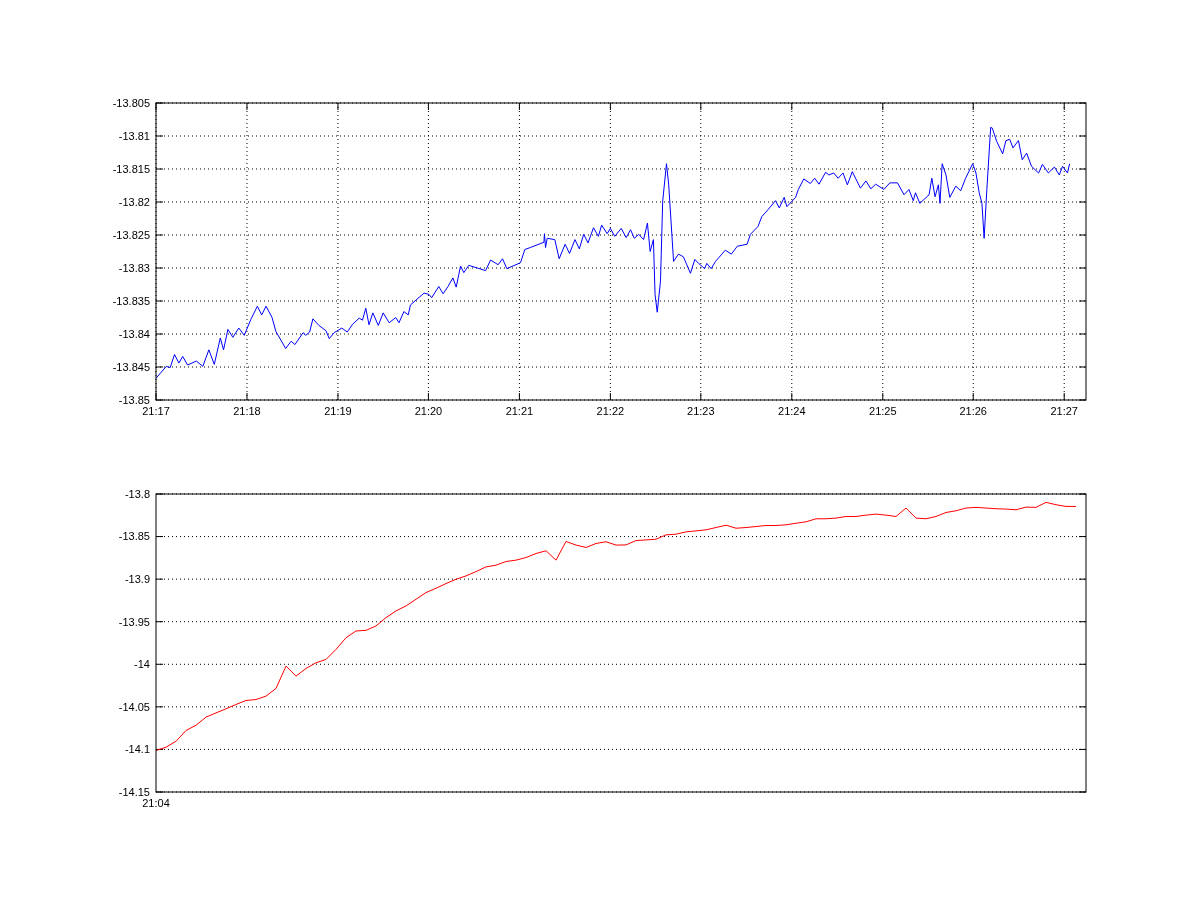  Describe the element at coordinates (131, 234) in the screenshot. I see `y-tick-label: -13.825` at that location.